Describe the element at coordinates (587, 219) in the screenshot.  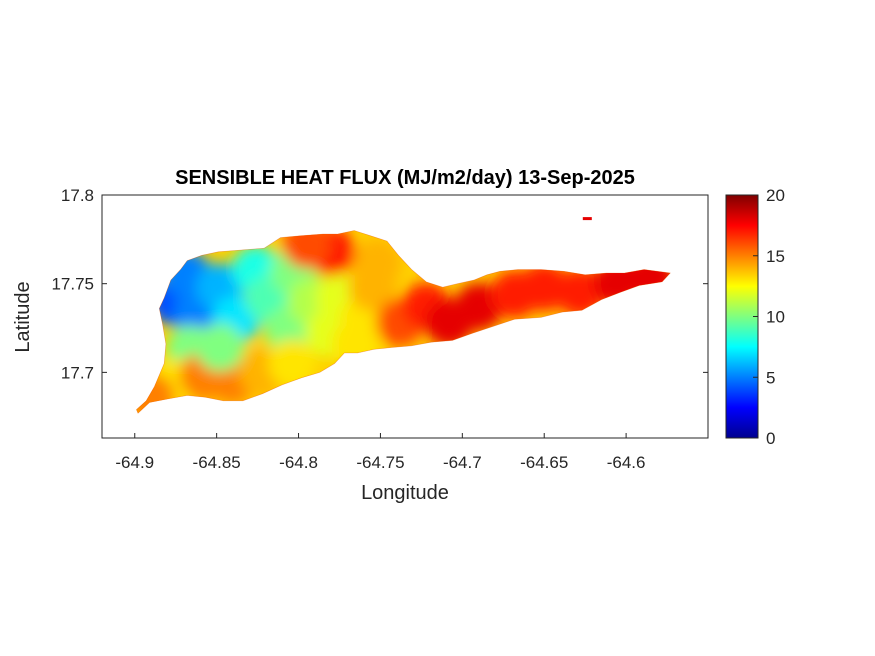
I see `islet-mark` at that location.